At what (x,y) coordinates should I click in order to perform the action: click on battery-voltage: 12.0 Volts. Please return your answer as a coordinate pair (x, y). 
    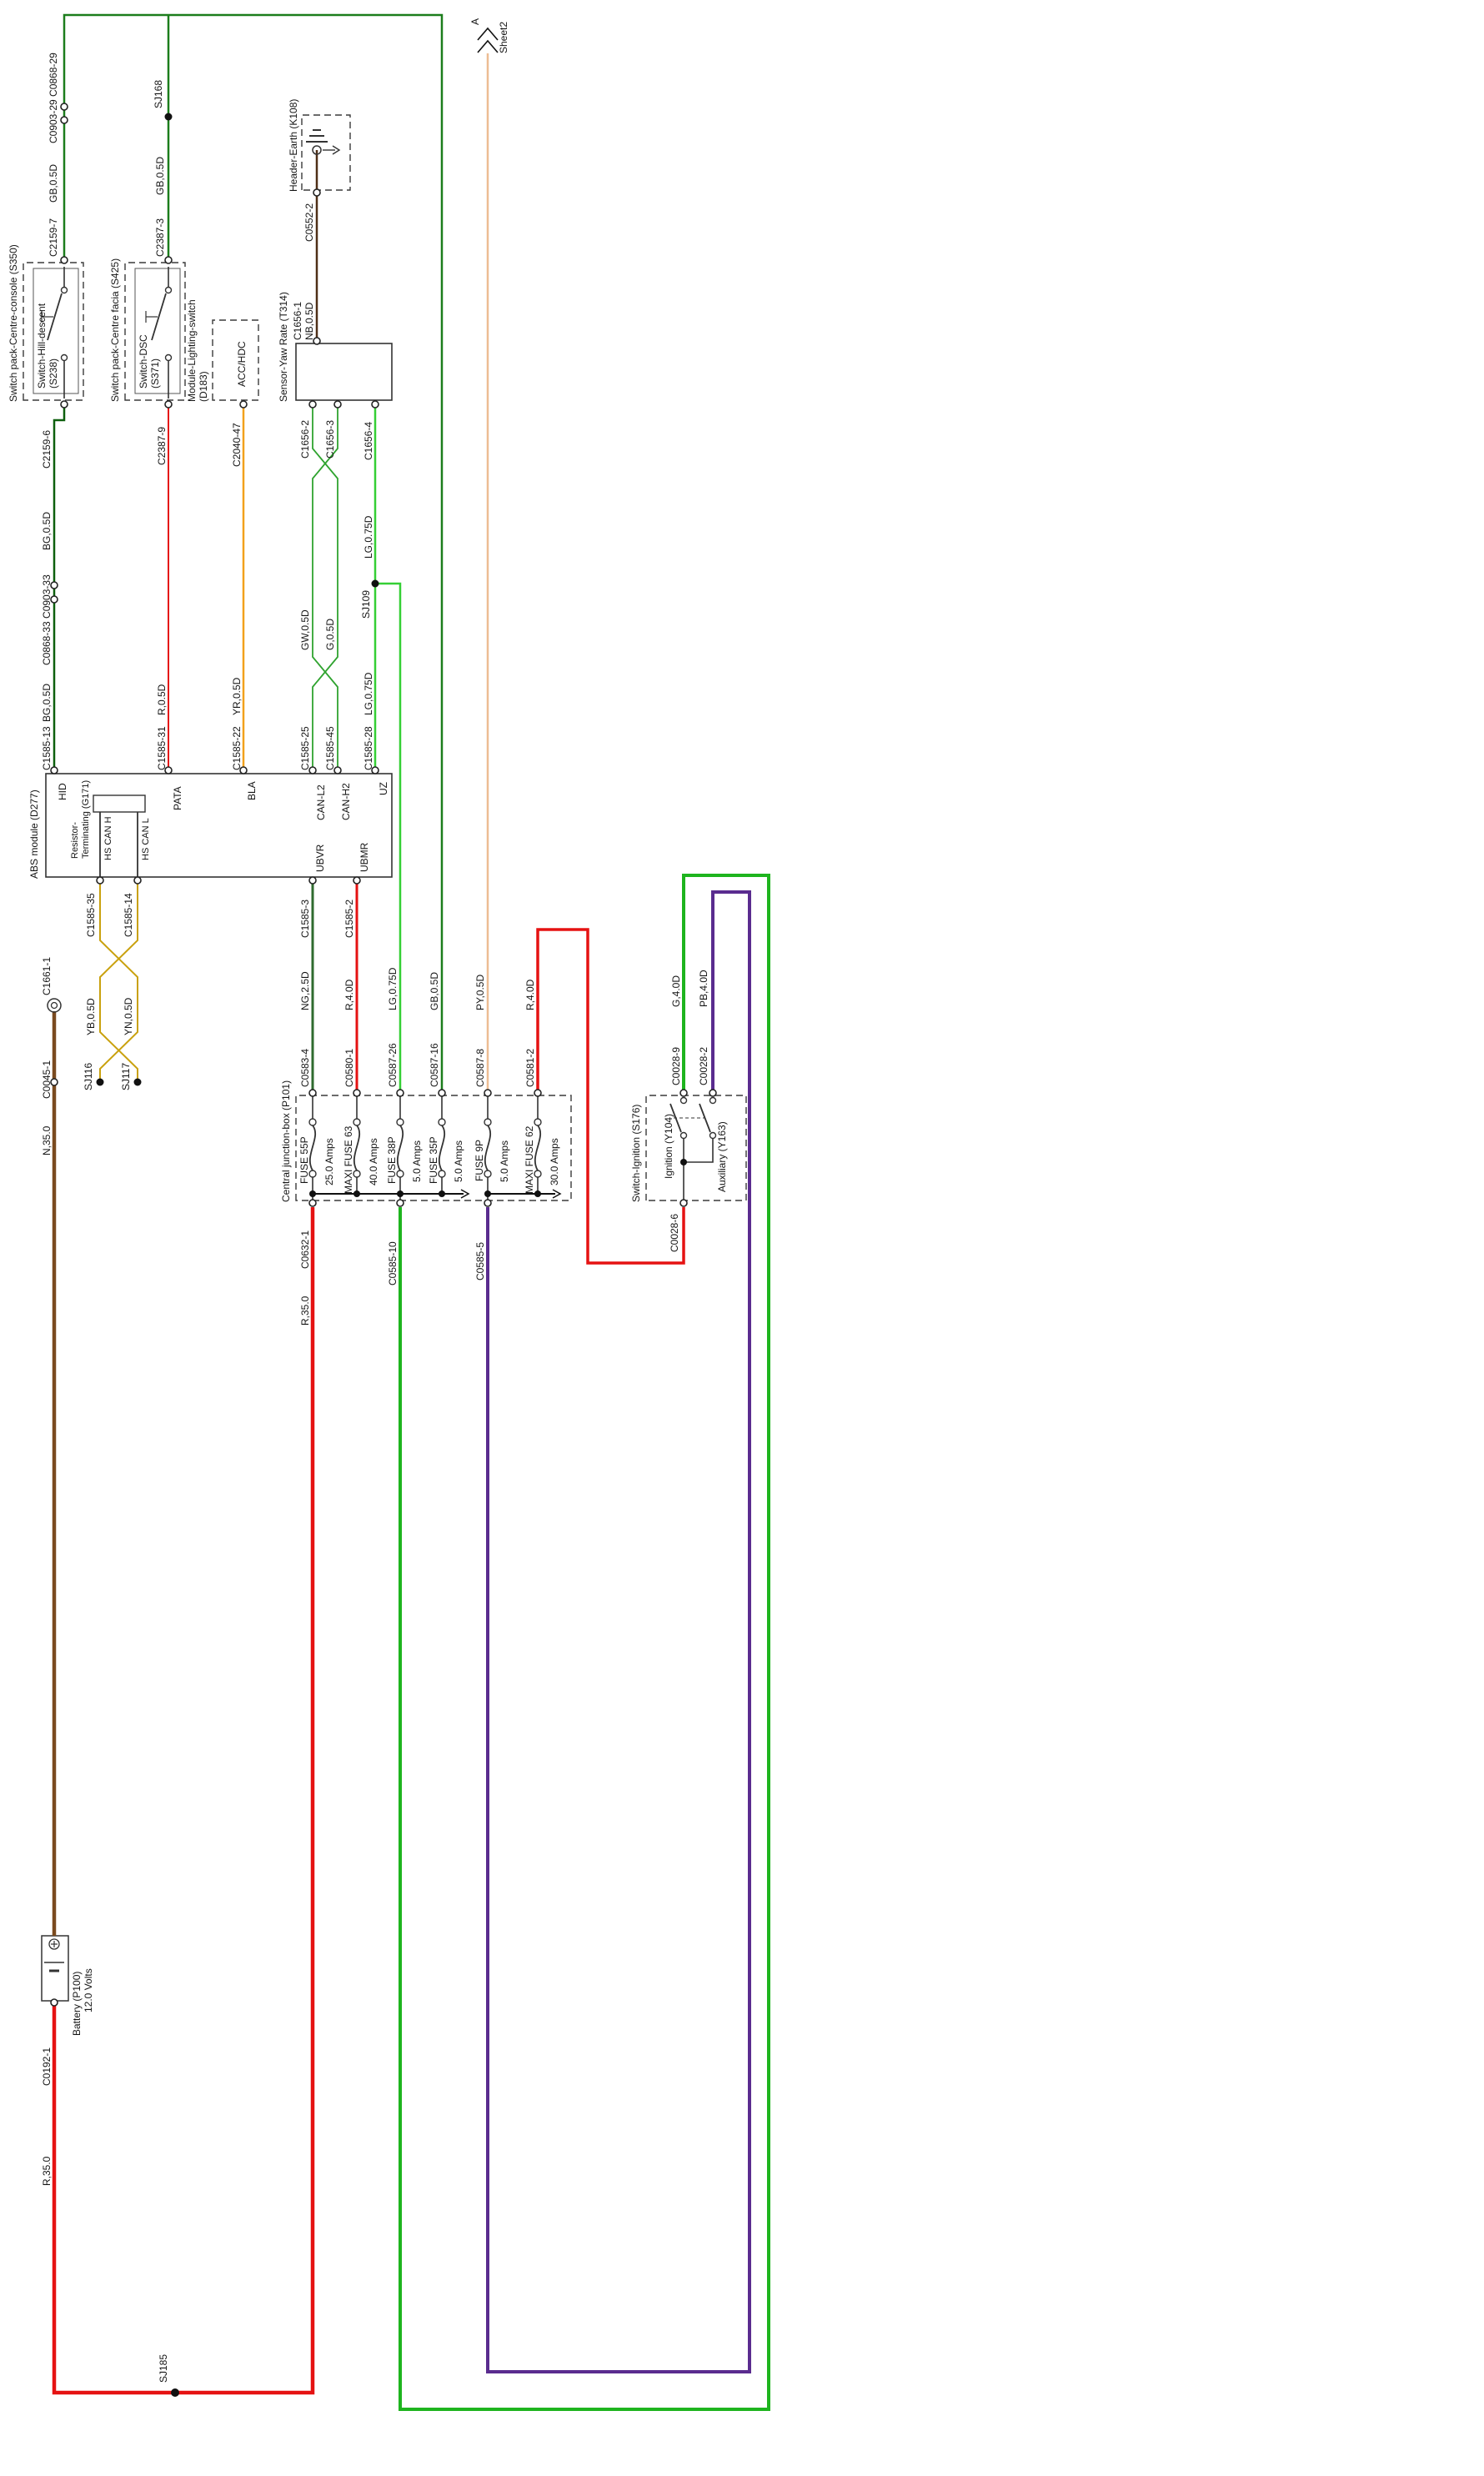
    Looking at the image, I should click on (88, 1990).